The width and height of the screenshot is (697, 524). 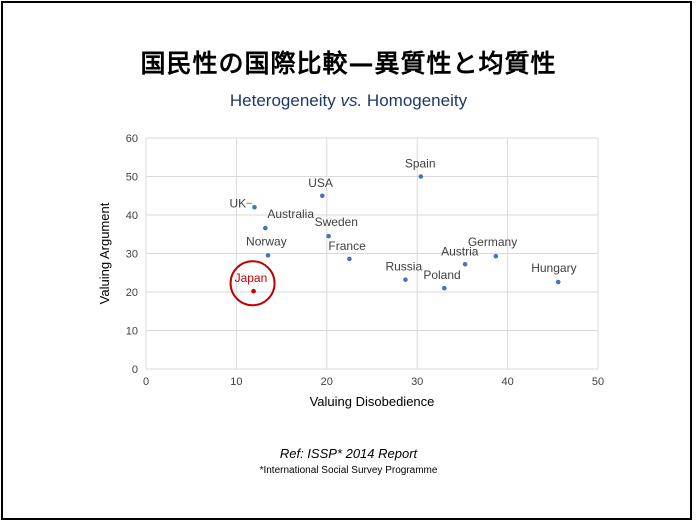 I want to click on y-tick-label: 40, so click(x=132, y=216).